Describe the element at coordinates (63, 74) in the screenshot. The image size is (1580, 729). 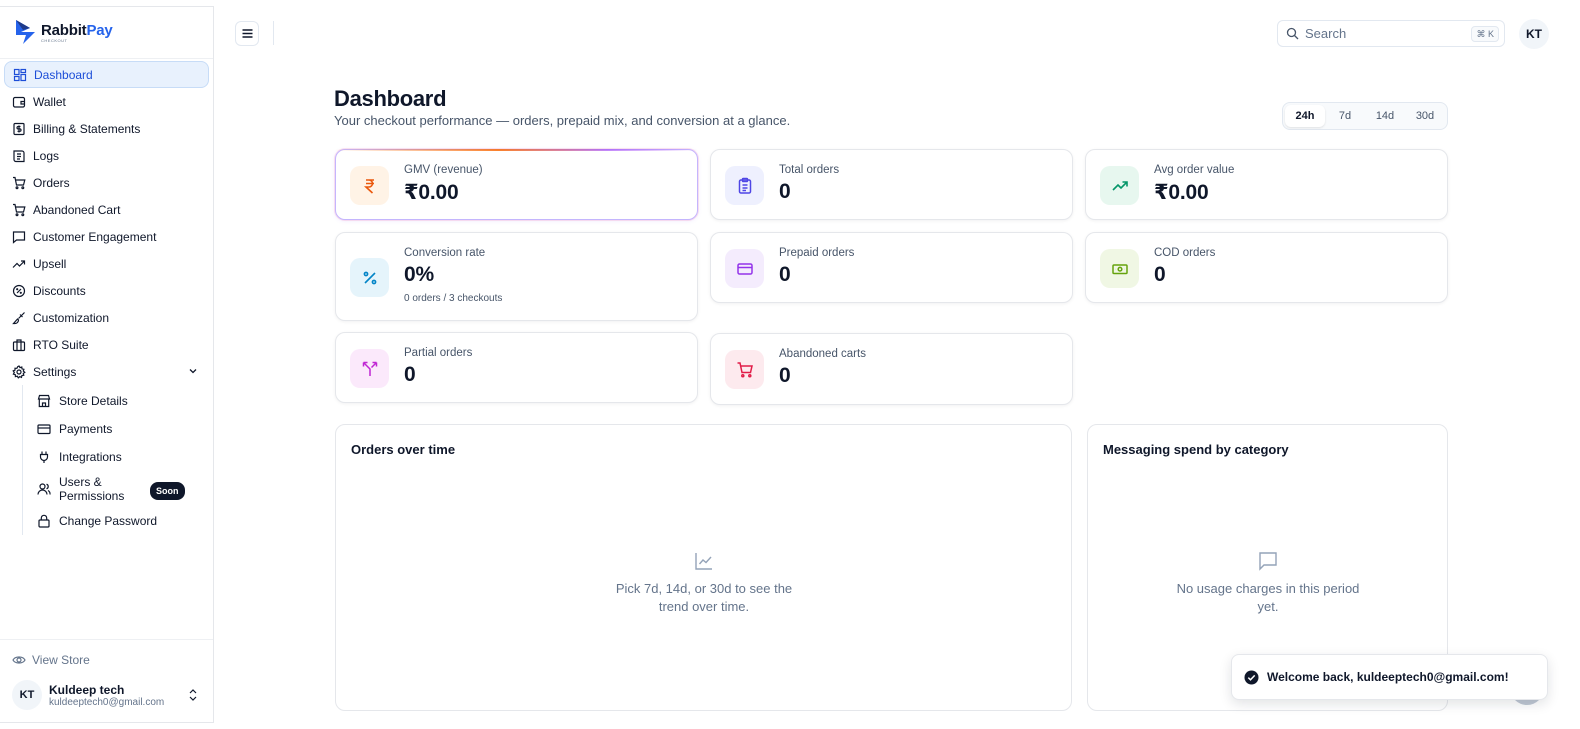
I see `sidebar-item-label: Dashboard` at that location.